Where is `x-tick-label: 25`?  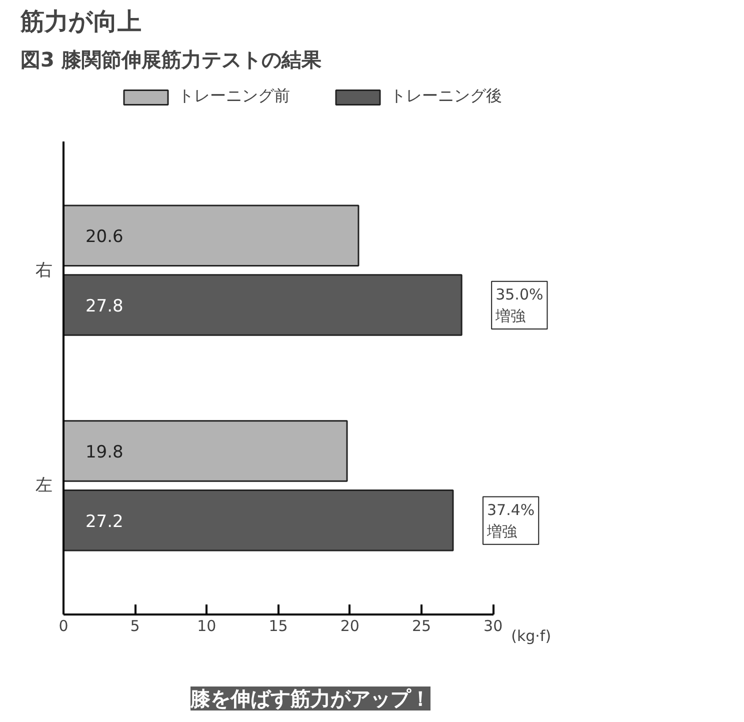 x-tick-label: 25 is located at coordinates (422, 625).